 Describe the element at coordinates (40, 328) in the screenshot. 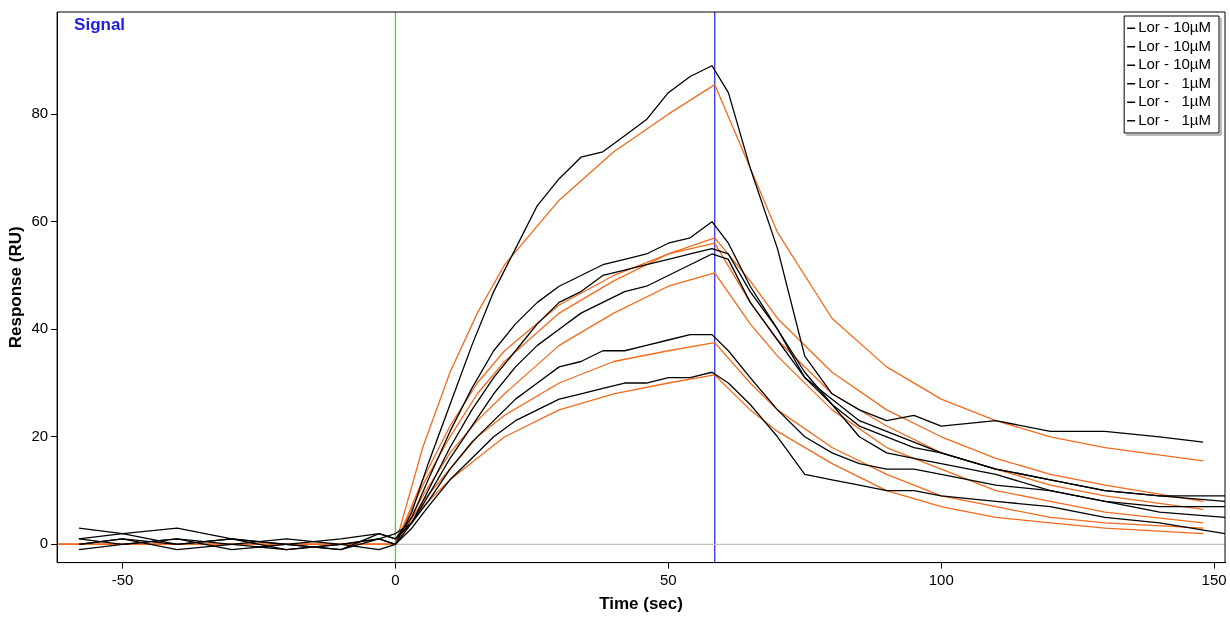

I see `y-tick-label: 40` at that location.